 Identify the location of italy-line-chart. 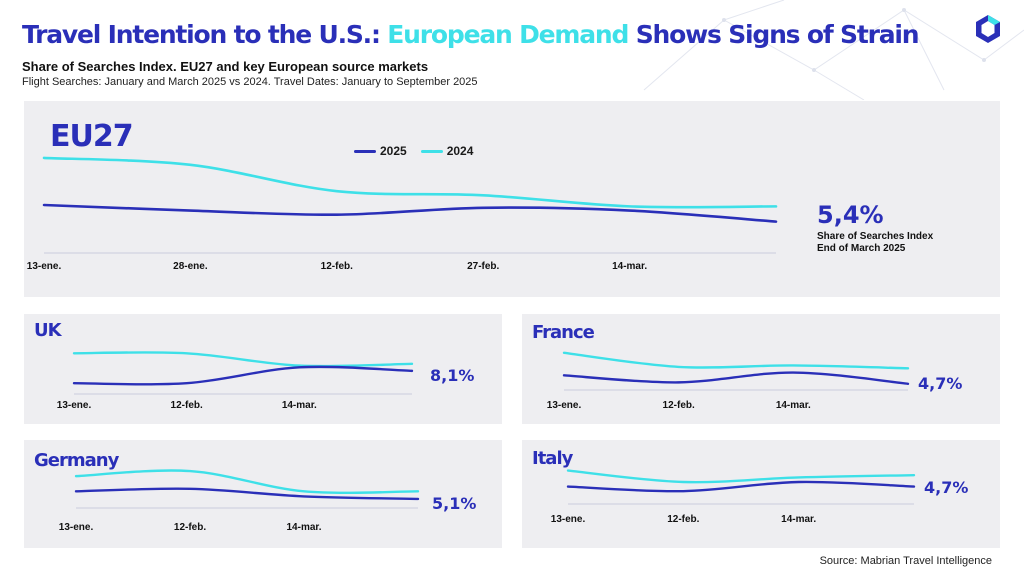
(741, 487).